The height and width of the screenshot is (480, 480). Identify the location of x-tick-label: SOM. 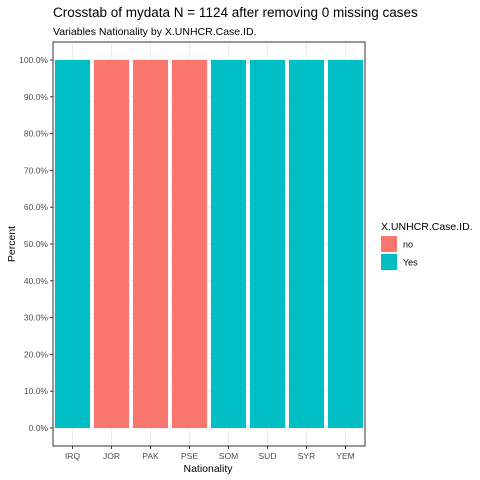
(228, 456).